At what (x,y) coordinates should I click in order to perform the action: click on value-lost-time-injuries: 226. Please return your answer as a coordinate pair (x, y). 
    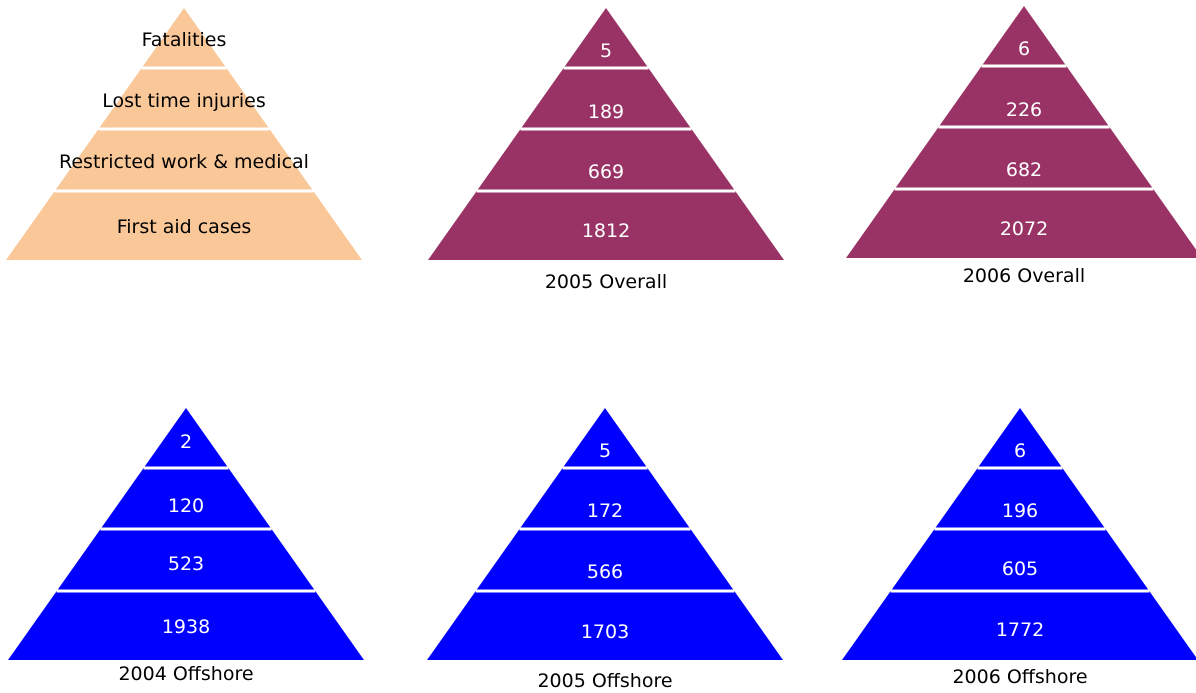
    Looking at the image, I should click on (1024, 110).